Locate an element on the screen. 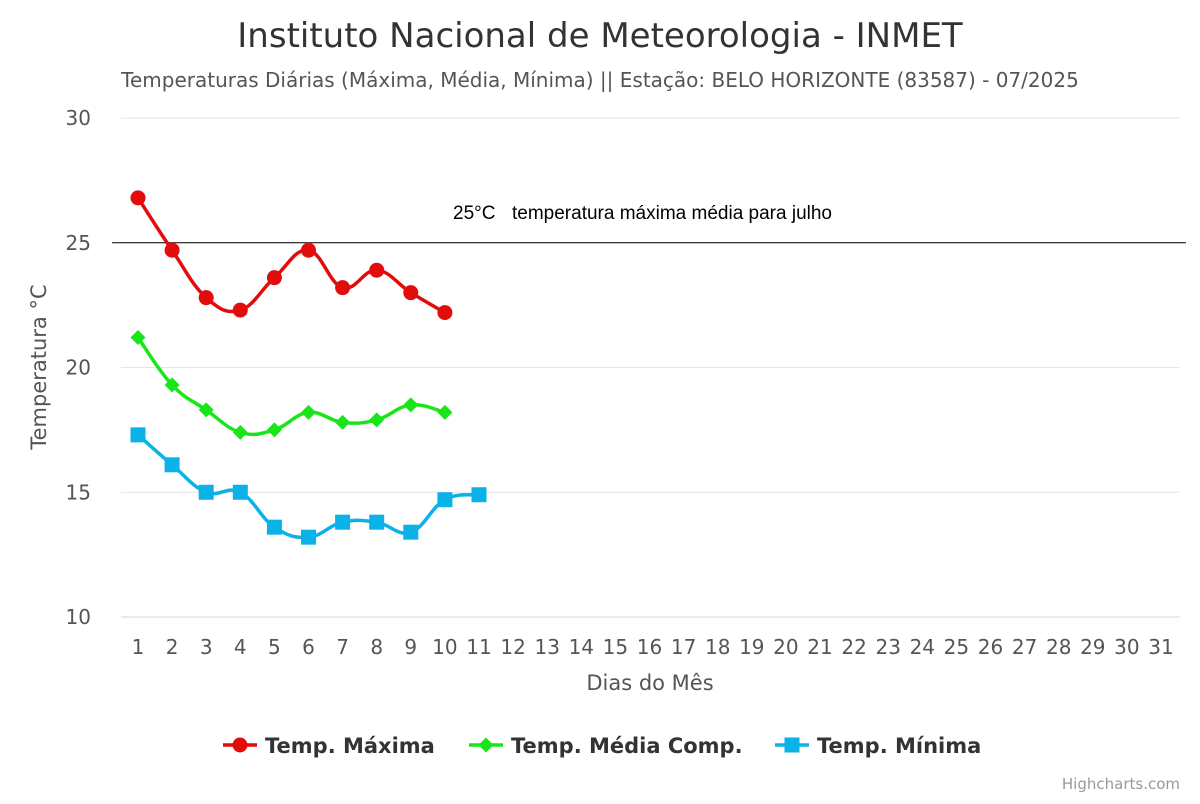 This screenshot has width=1200, height=804. credits-link: Highcharts.com is located at coordinates (1121, 784).